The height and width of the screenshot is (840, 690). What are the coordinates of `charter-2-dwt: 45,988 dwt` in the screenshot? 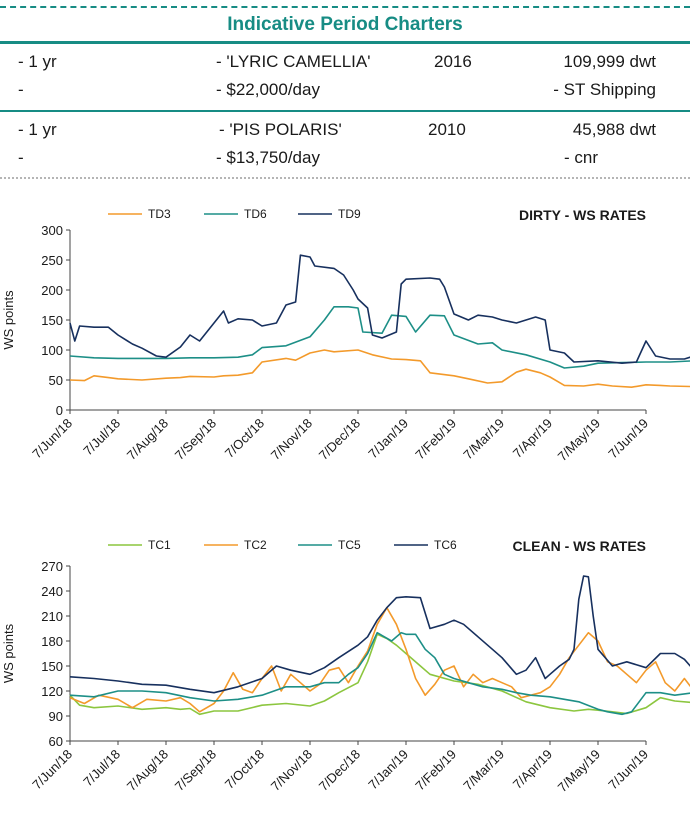 It's located at (614, 129).